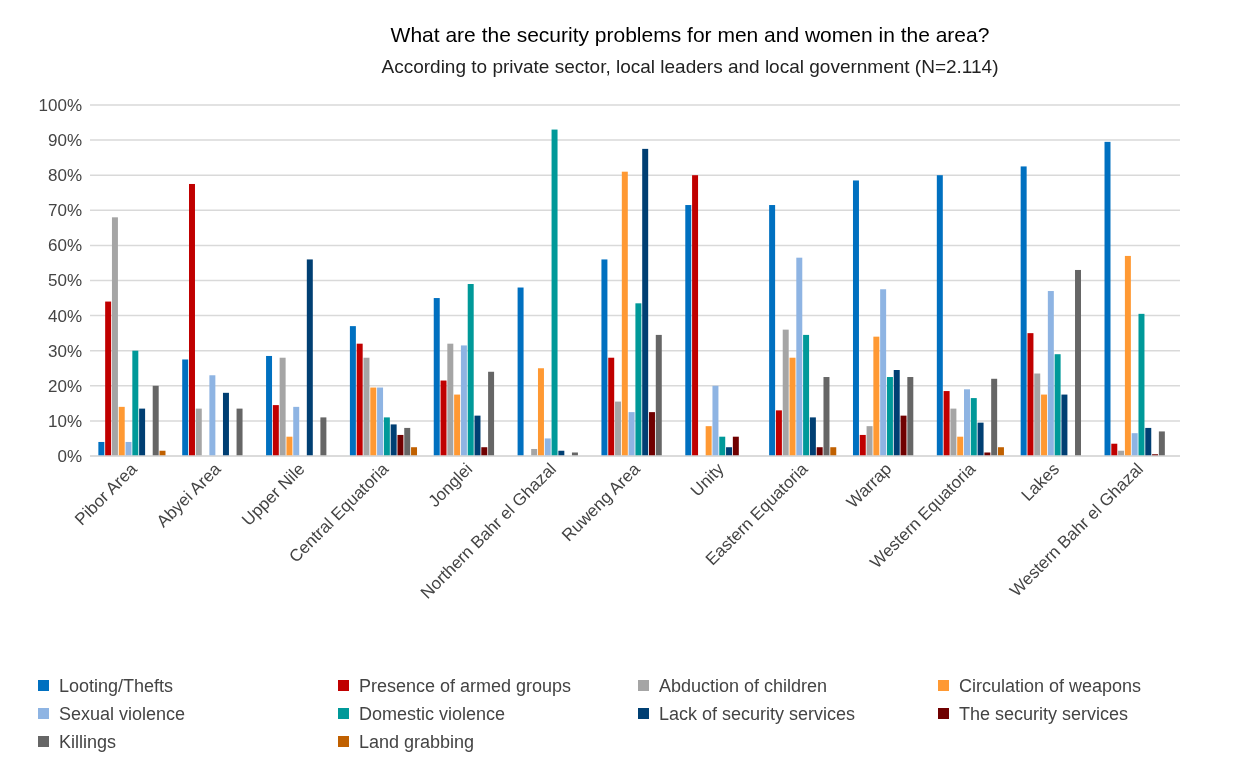 The height and width of the screenshot is (760, 1233). Describe the element at coordinates (757, 714) in the screenshot. I see `legend-label: Lack of security services` at that location.